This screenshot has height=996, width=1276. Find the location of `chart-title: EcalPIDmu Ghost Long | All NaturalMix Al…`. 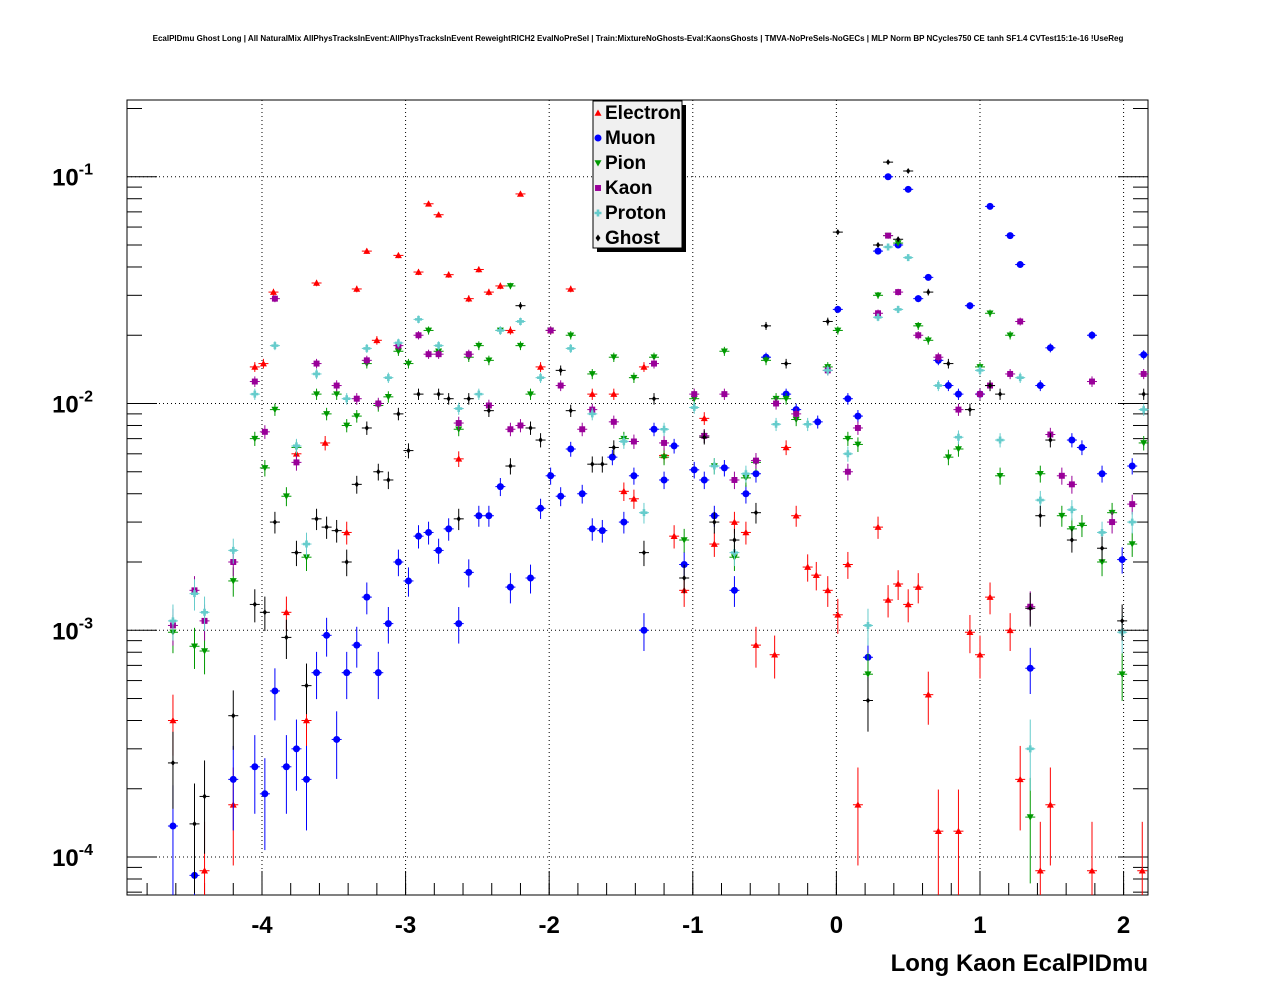

chart-title: EcalPIDmu Ghost Long | All NaturalMix Al… is located at coordinates (638, 38).